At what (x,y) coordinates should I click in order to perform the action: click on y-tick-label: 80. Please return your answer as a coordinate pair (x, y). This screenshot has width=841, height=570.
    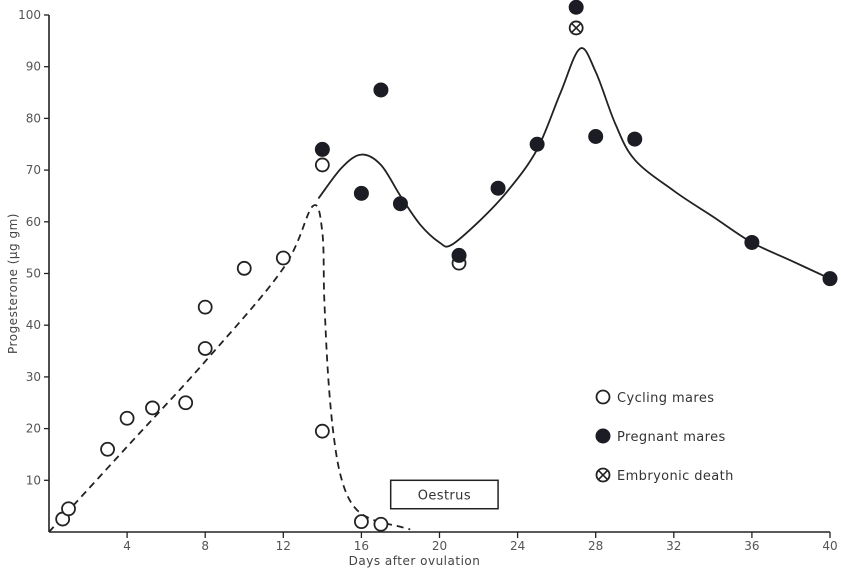
    Looking at the image, I should click on (33, 118).